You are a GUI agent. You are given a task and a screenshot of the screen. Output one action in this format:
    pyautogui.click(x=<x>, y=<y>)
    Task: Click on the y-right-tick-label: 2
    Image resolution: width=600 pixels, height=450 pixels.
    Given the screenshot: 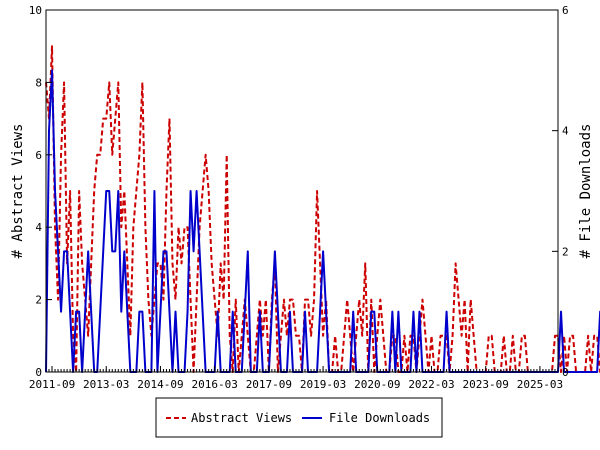 What is the action you would take?
    pyautogui.click(x=565, y=251)
    